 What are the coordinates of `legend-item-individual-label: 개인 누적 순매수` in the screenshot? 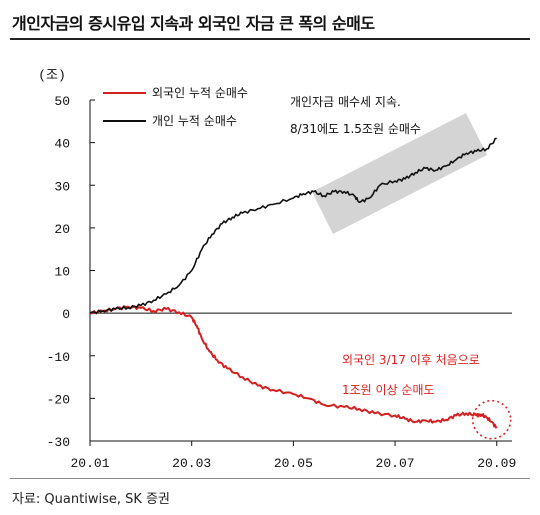 It's located at (194, 121).